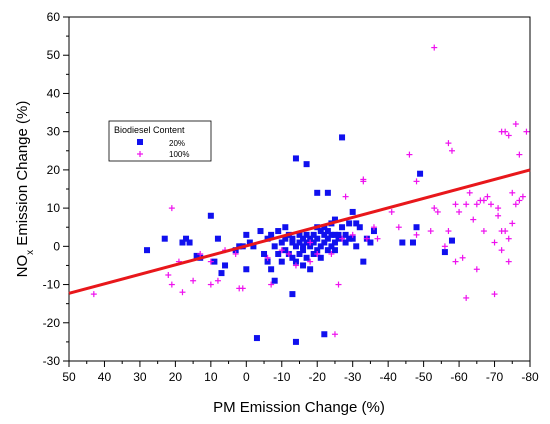 The image size is (550, 424). I want to click on x-tick-label: -80, so click(530, 377).